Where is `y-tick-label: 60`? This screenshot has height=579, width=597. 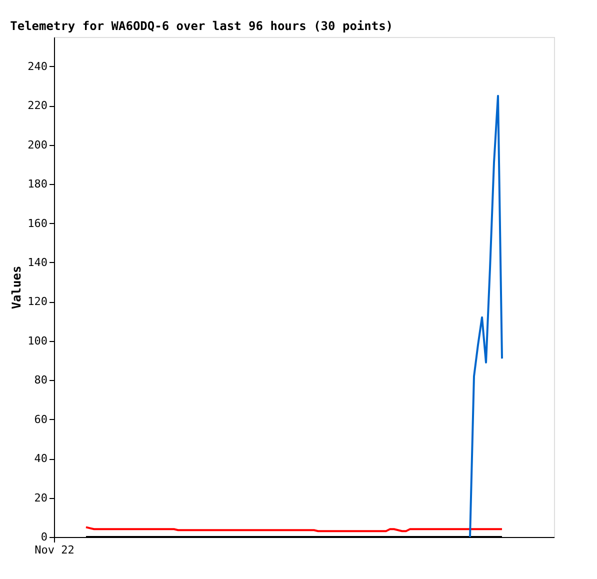 y-tick-label: 60 is located at coordinates (41, 419).